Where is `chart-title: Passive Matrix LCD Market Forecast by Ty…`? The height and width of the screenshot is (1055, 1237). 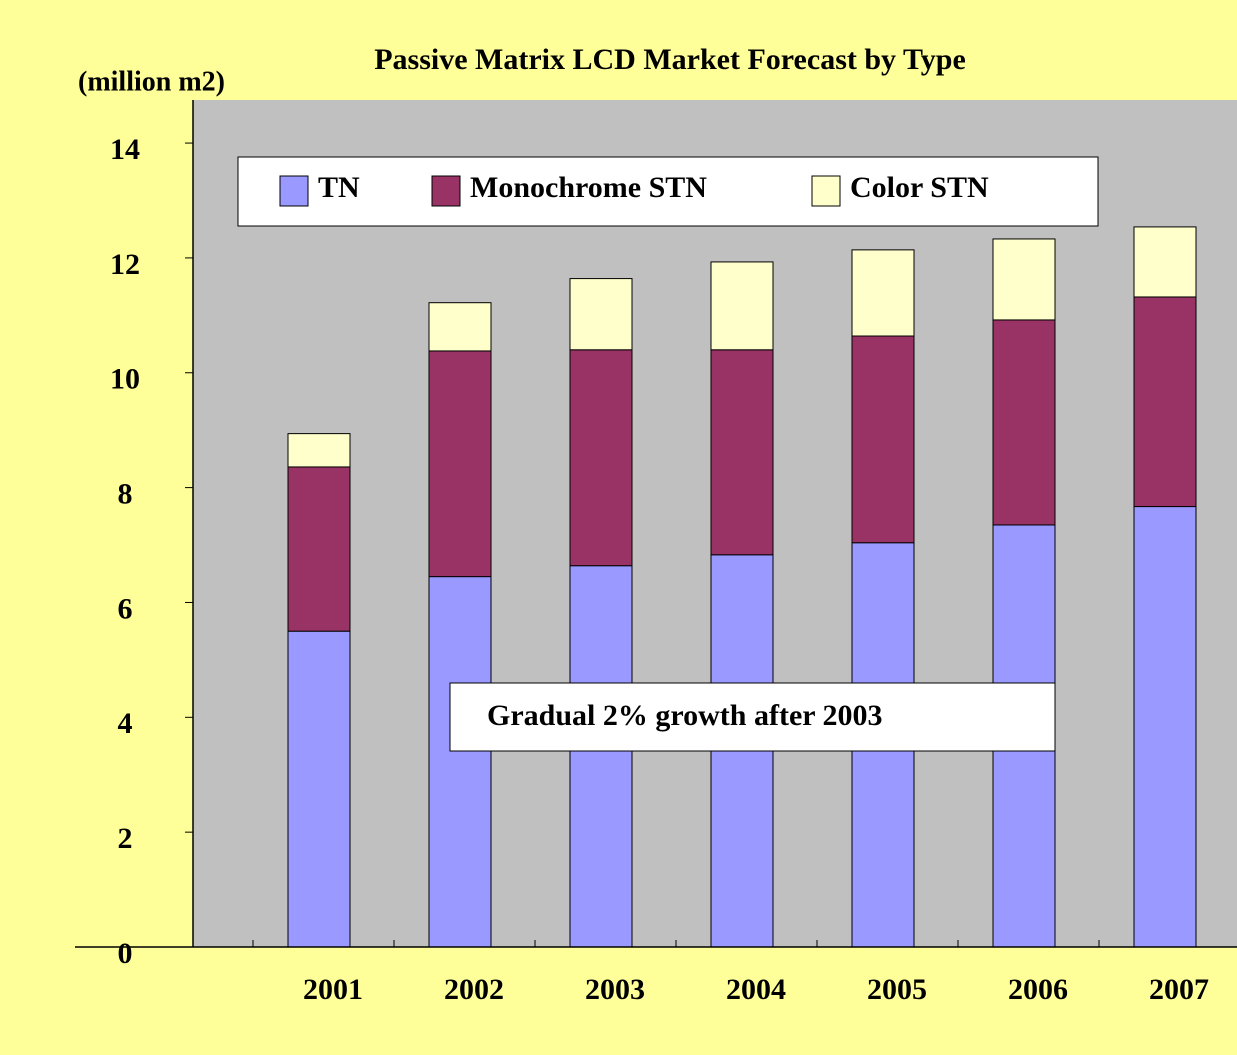
chart-title: Passive Matrix LCD Market Forecast by Ty… is located at coordinates (670, 59).